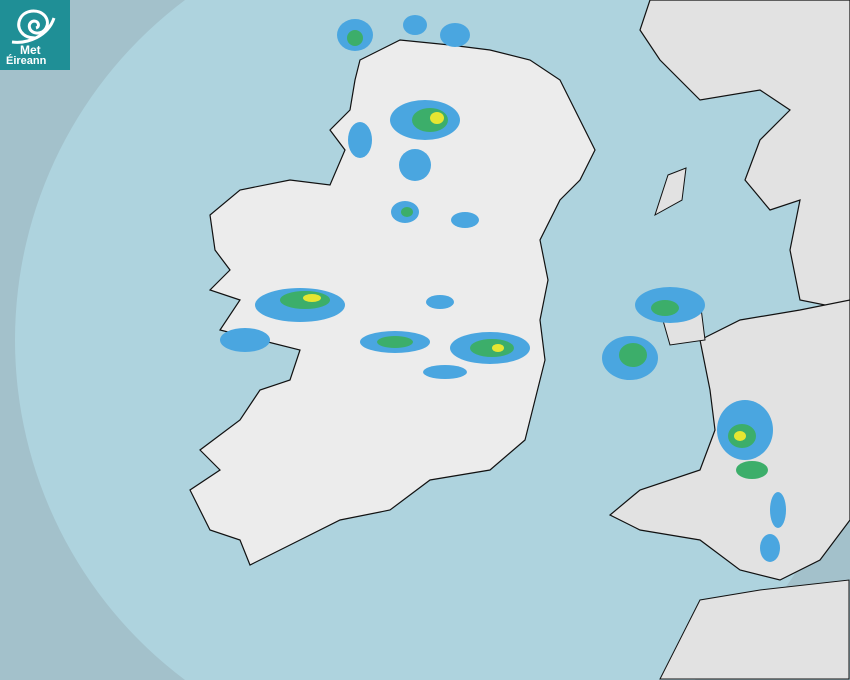  What do you see at coordinates (30, 50) in the screenshot?
I see `logo-text-met: Met` at bounding box center [30, 50].